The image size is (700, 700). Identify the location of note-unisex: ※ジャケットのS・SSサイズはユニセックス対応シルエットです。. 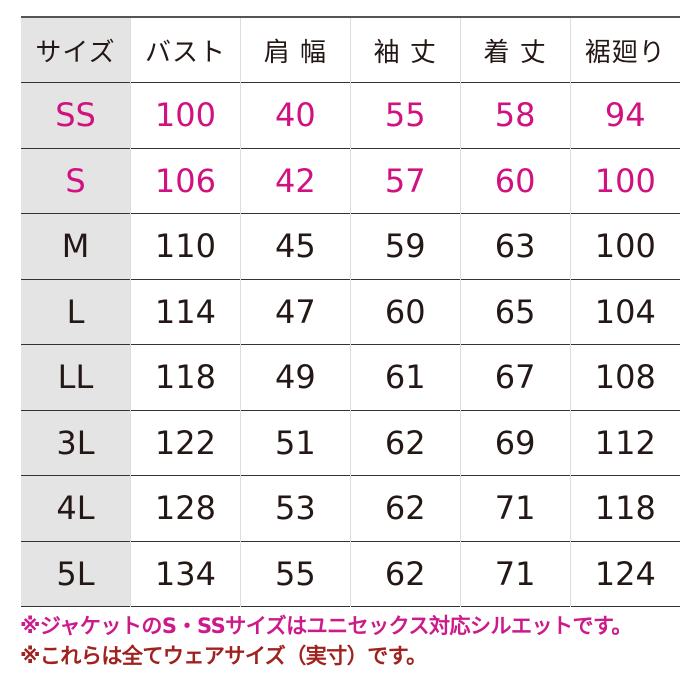
(326, 626).